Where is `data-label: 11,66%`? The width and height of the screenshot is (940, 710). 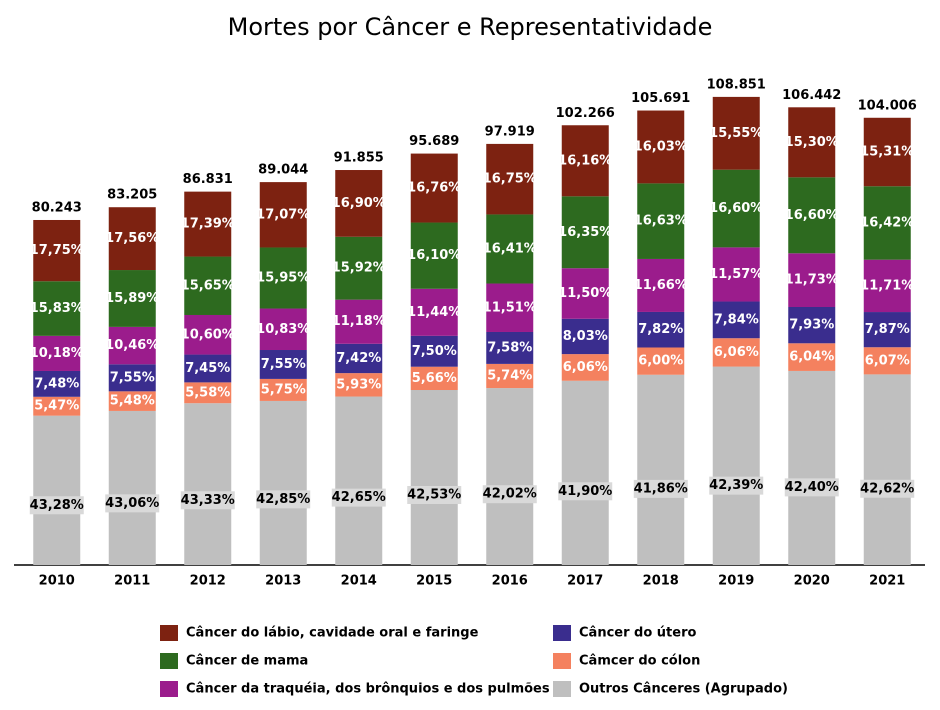 data-label: 11,66% is located at coordinates (661, 285).